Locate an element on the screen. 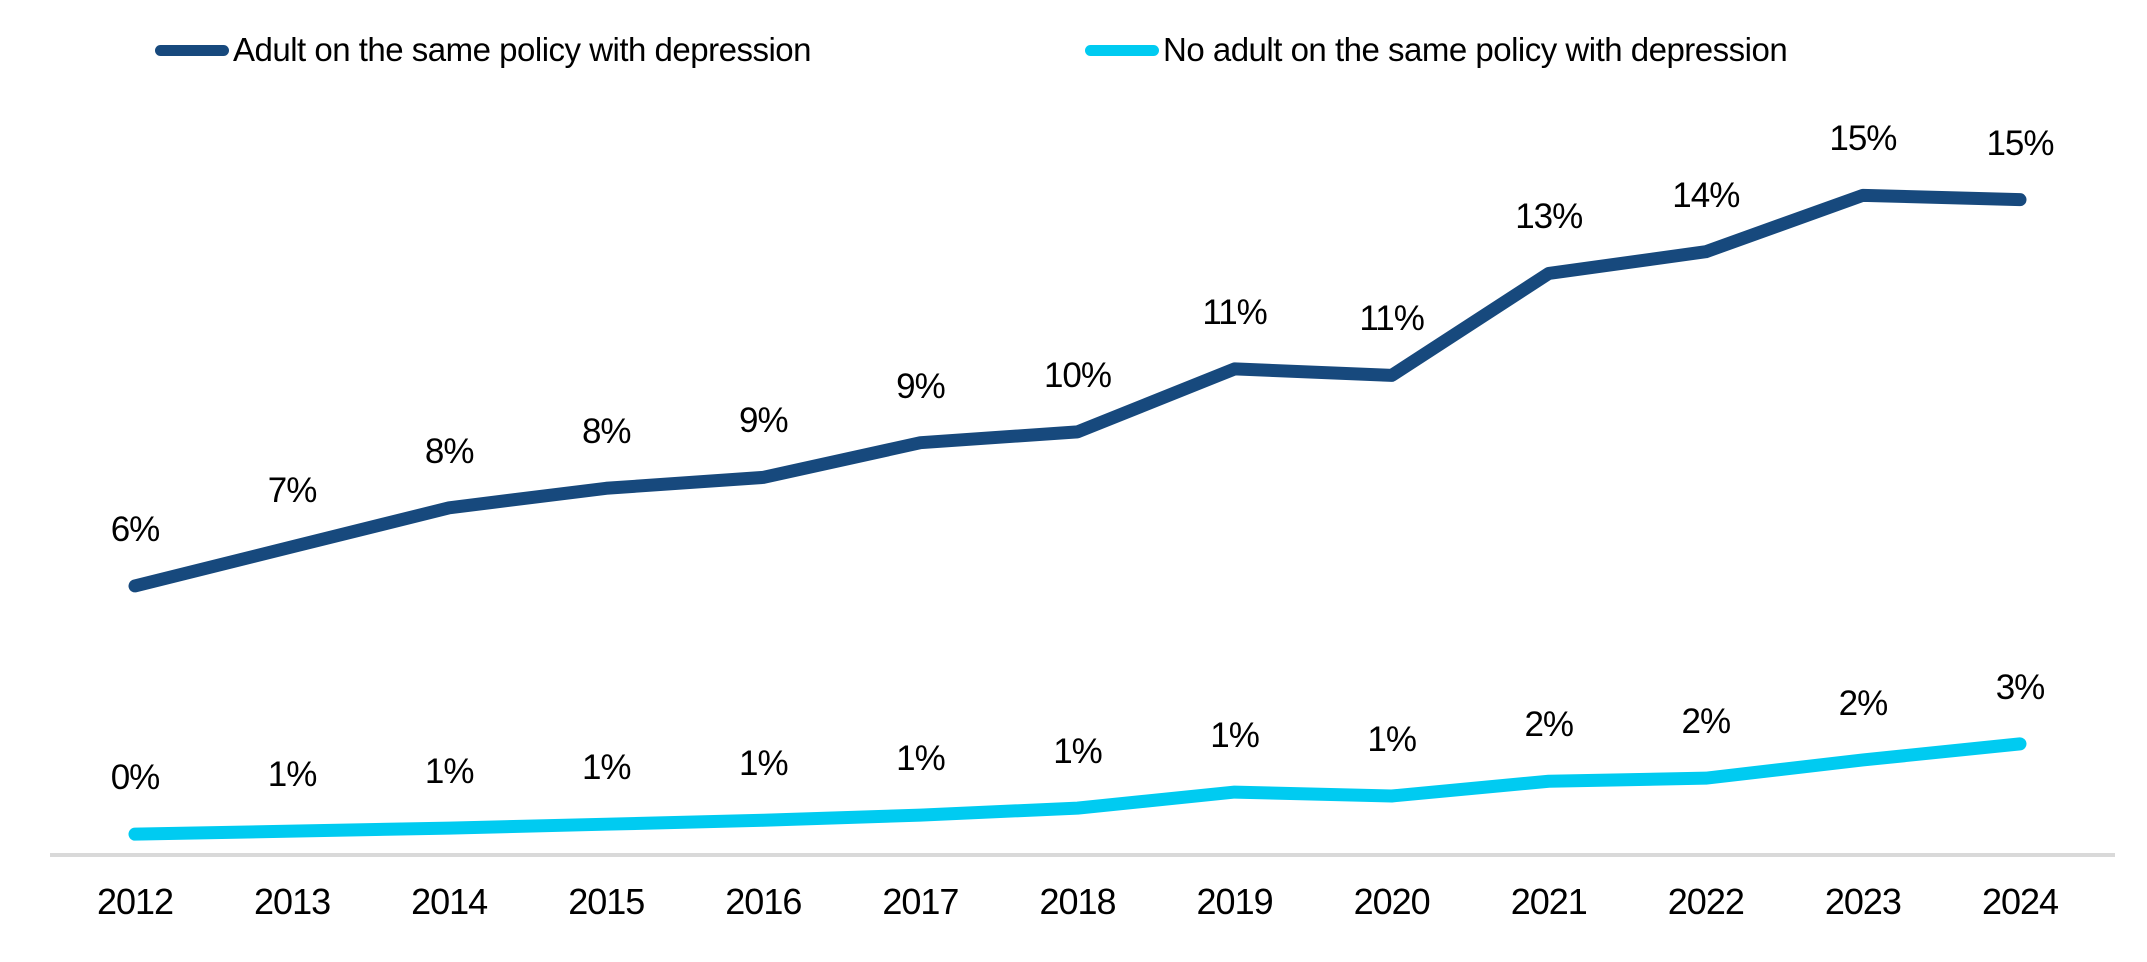 The width and height of the screenshot is (2147, 962). data-label-adult-2015: 8% is located at coordinates (606, 432).